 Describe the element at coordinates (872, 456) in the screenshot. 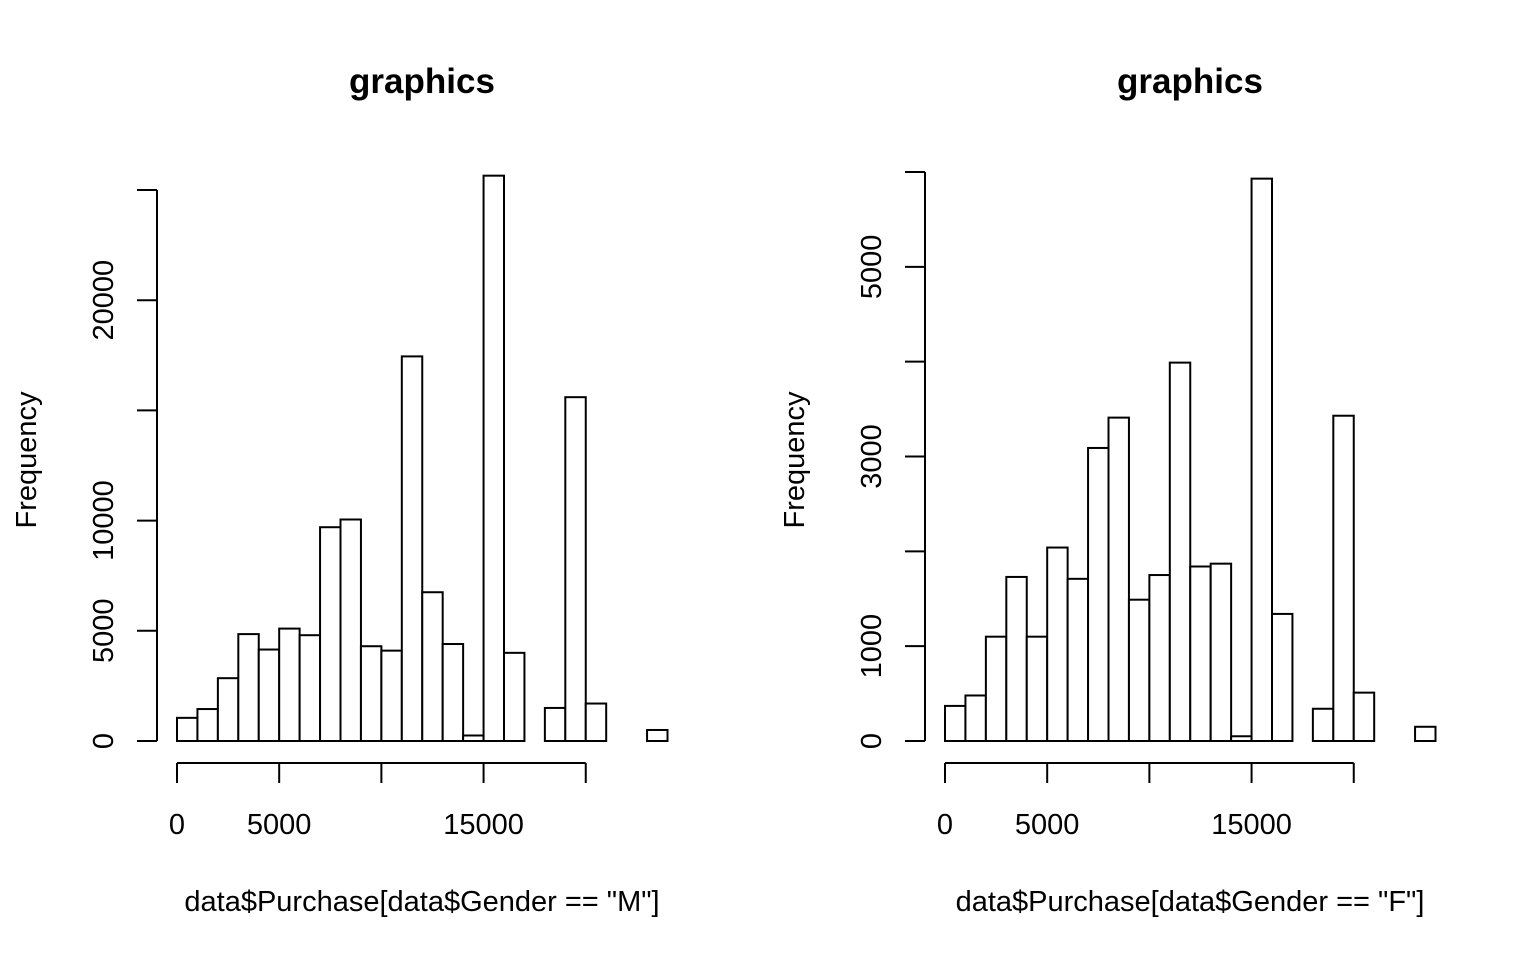

I see `y-tick-label: 3000` at that location.